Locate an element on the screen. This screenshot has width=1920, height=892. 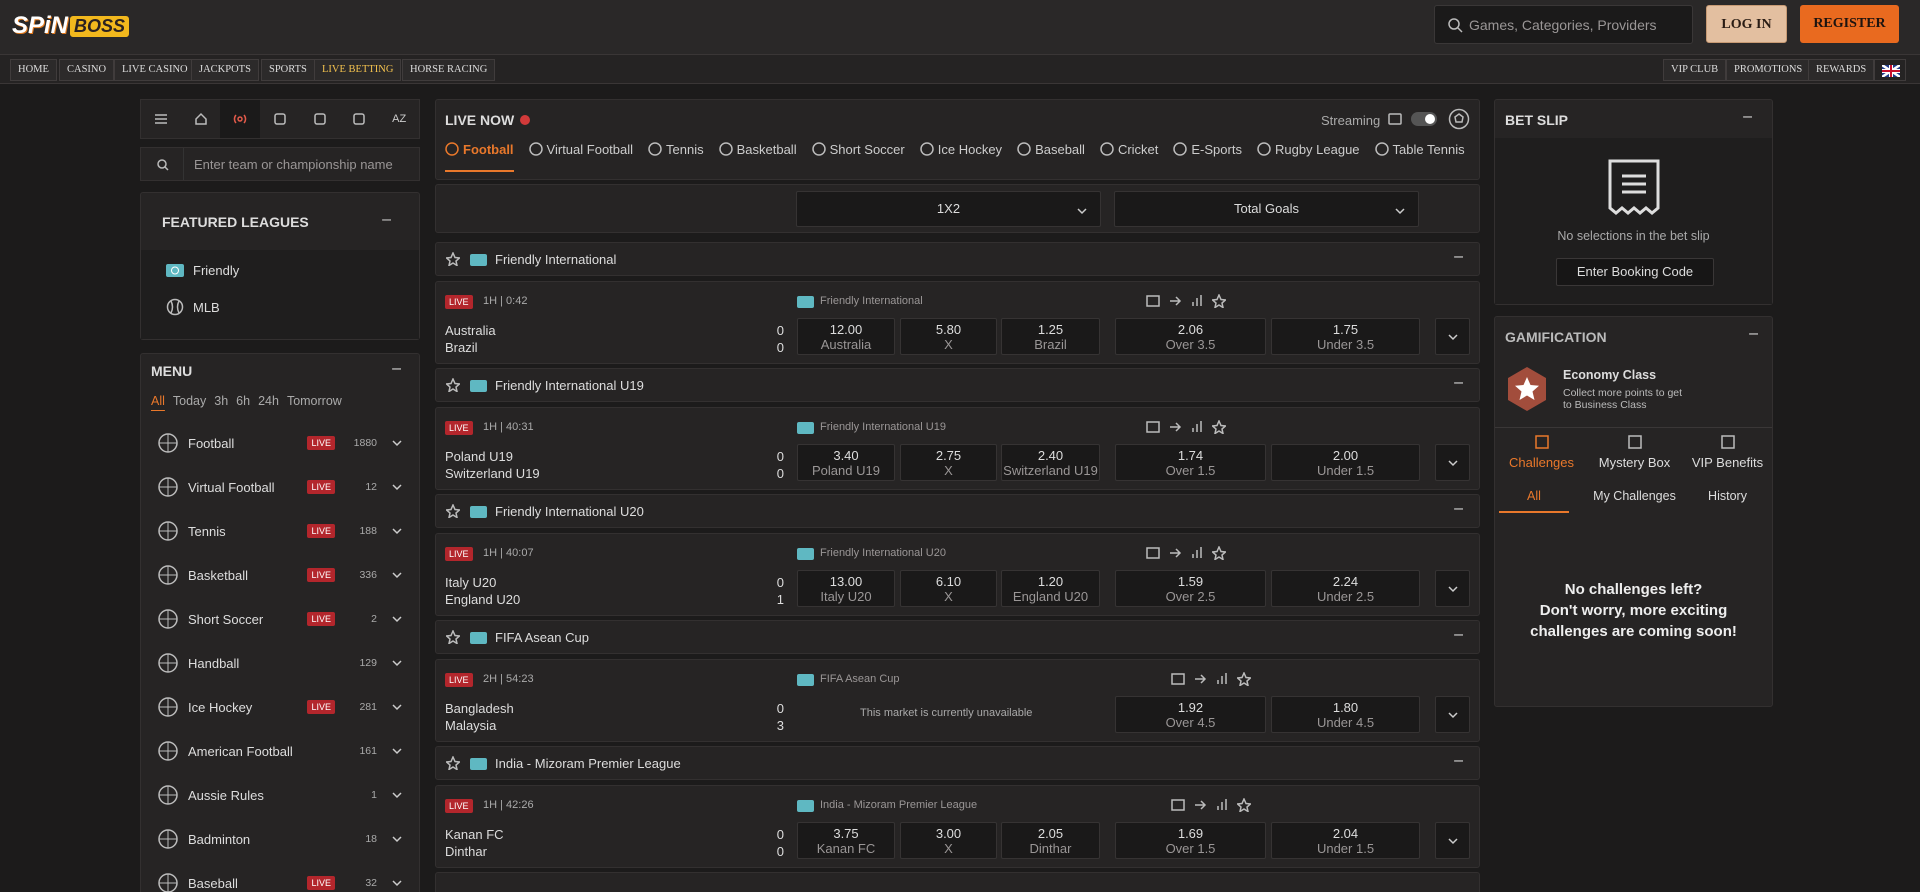
odd-button: 12.00 Australia is located at coordinates (846, 336).